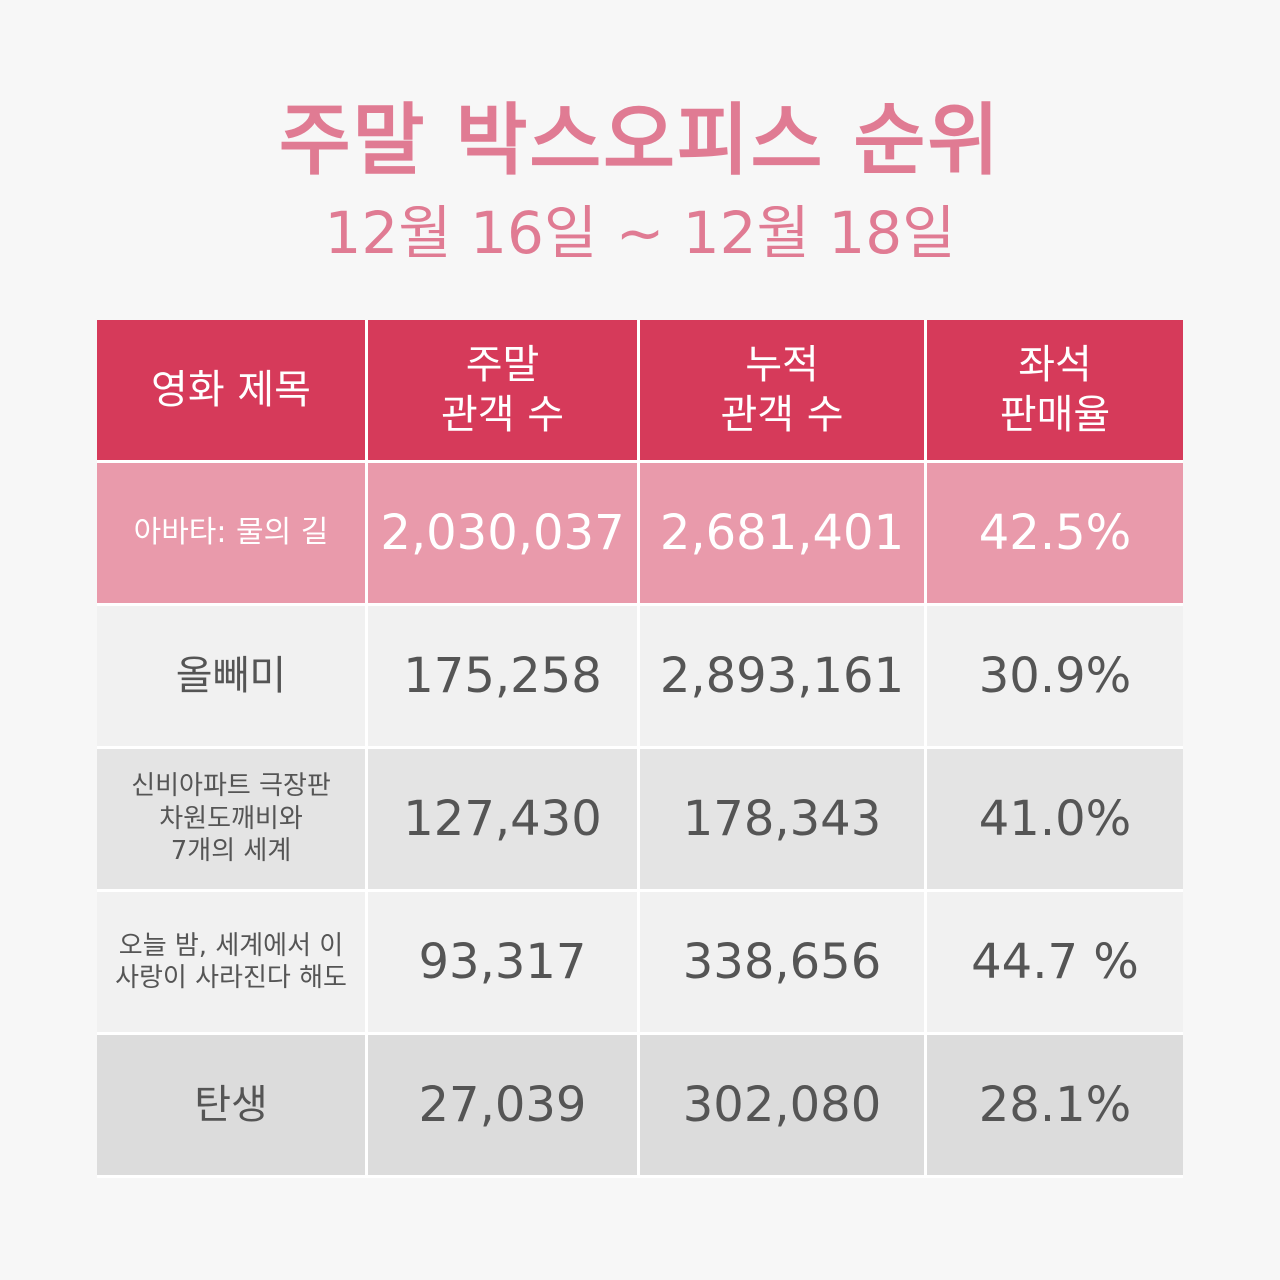  Describe the element at coordinates (232, 820) in the screenshot. I see `movie-title-cell: 신비아파트 극장판 차원도깨비와 7개의 세계` at that location.